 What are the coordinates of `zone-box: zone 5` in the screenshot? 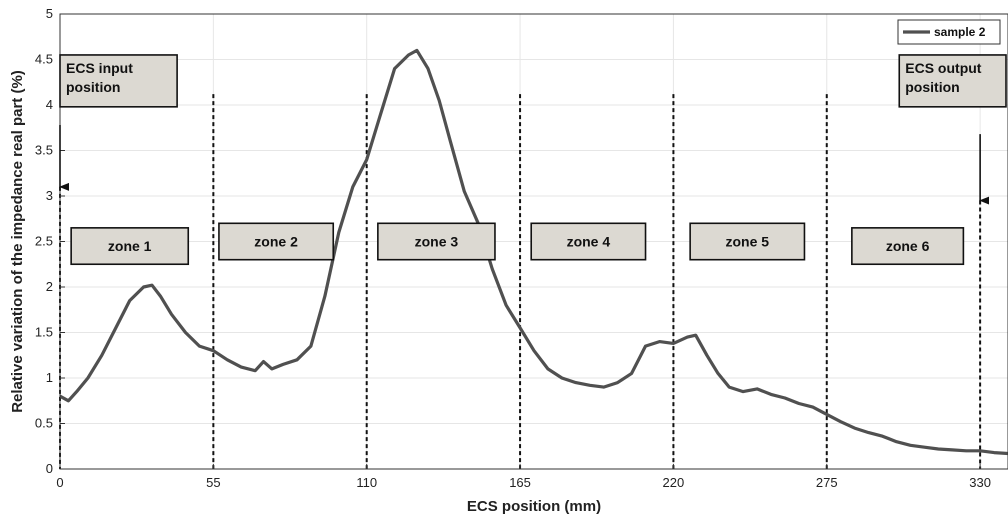 It's located at (747, 241).